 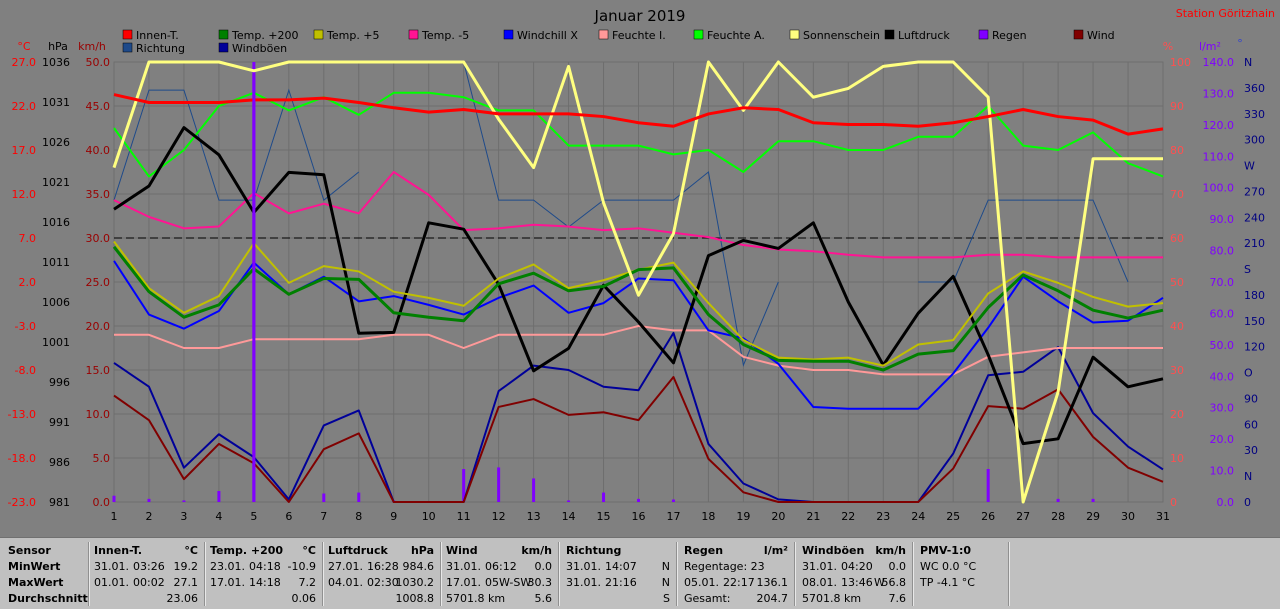 I want to click on direction-tick-label: 120, so click(x=1254, y=347).